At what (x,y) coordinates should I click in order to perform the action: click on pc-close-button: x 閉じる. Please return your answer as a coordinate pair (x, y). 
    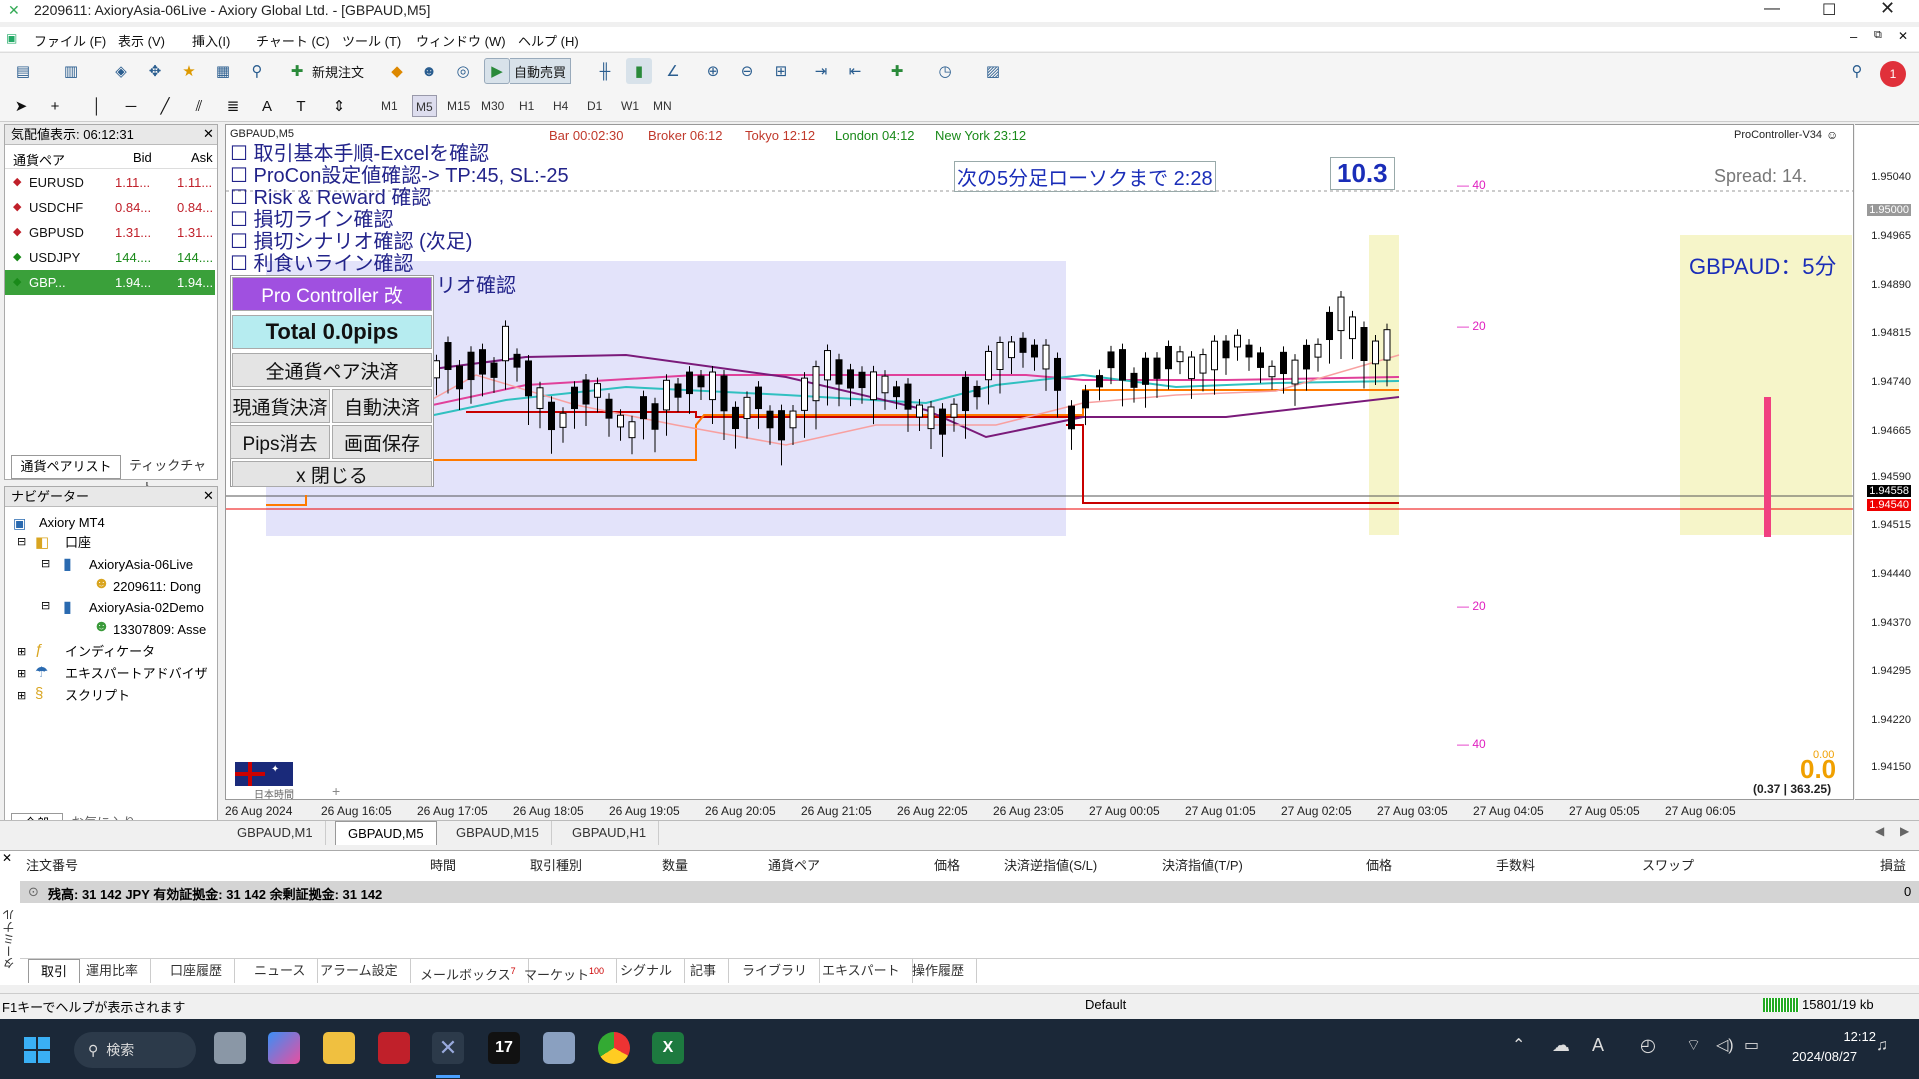
    Looking at the image, I should click on (332, 474).